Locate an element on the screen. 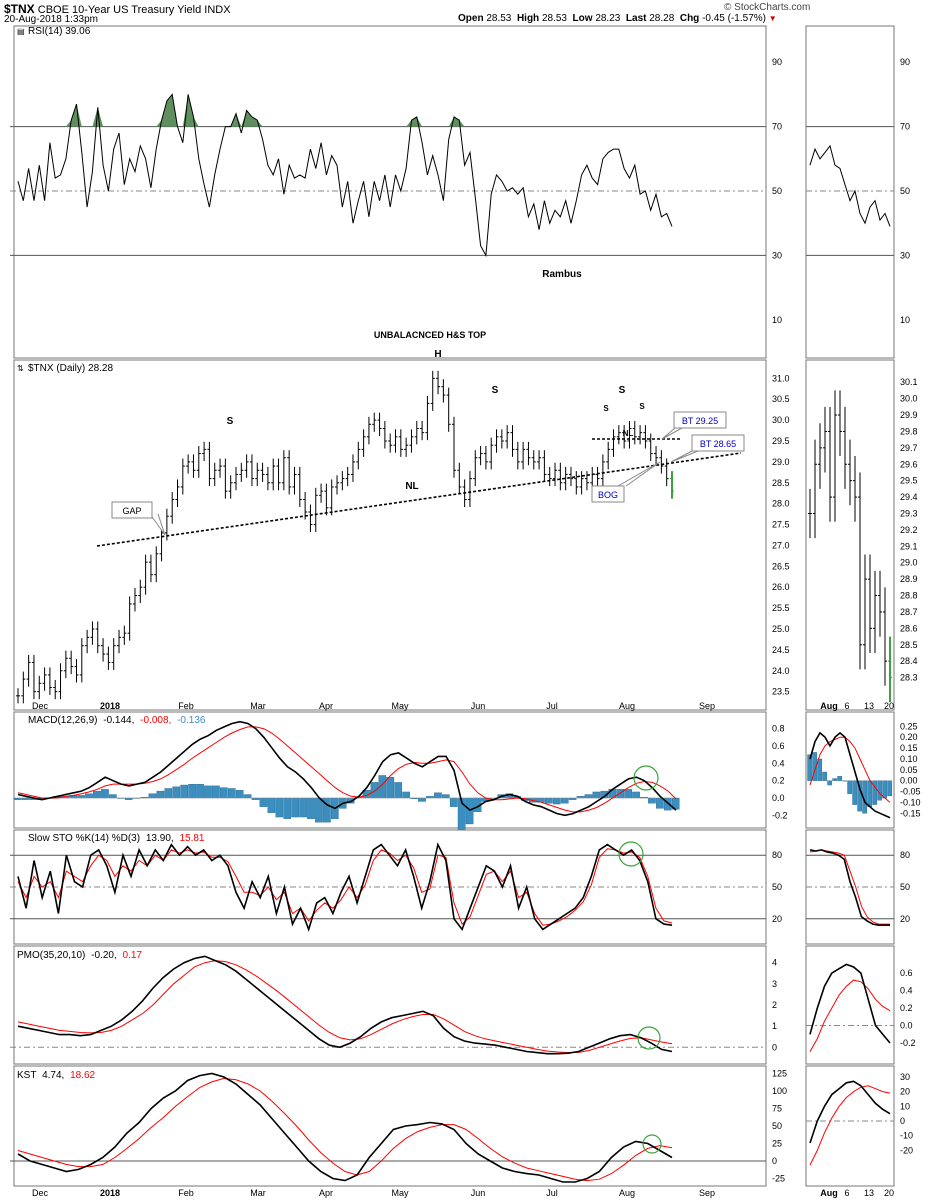  pmo-zoom-tick-label: 0.0 is located at coordinates (906, 1026).